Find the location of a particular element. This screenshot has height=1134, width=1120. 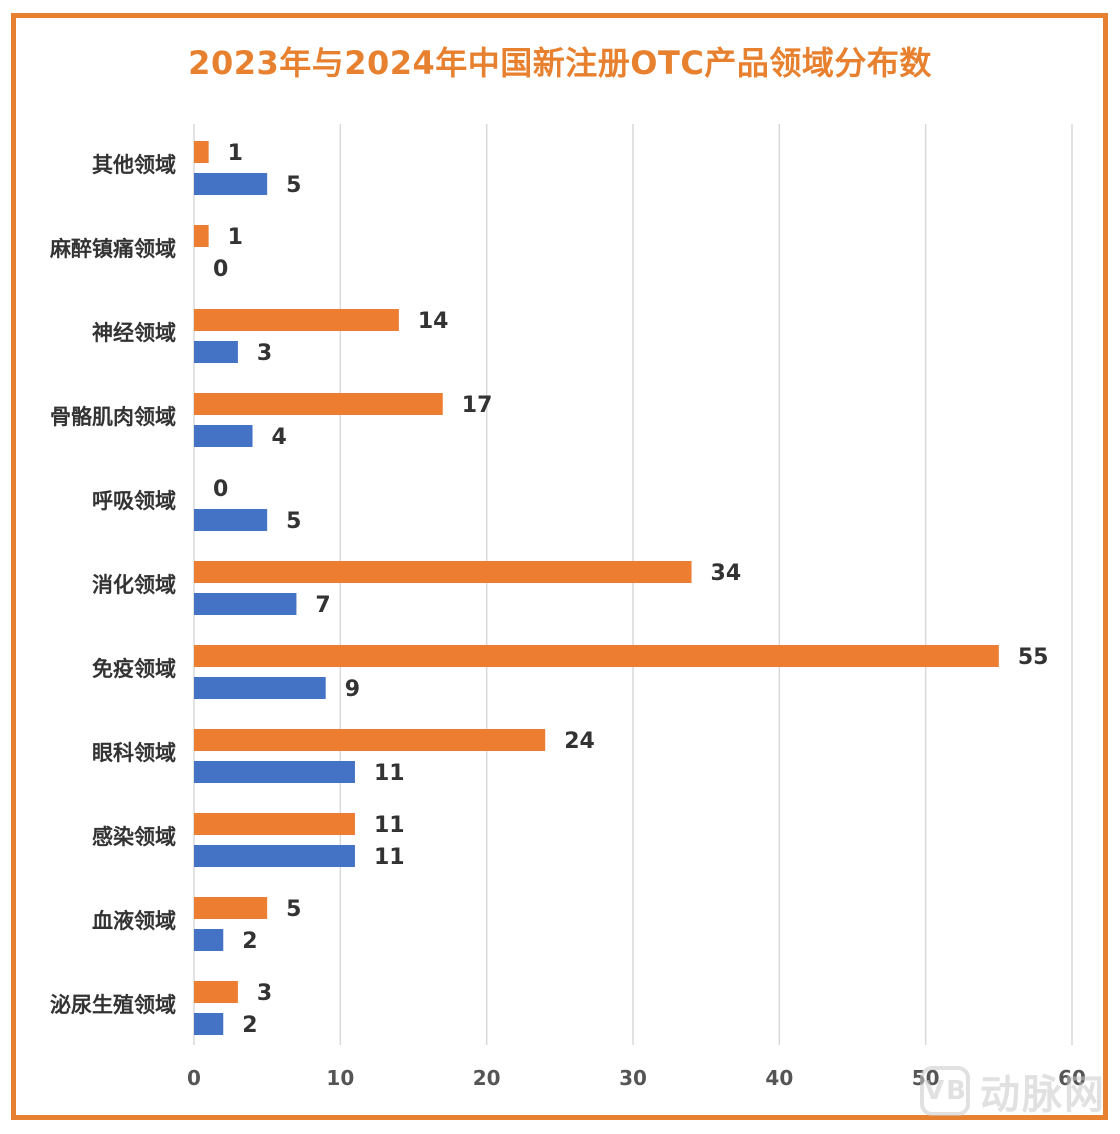

data-label: 34 is located at coordinates (726, 573).